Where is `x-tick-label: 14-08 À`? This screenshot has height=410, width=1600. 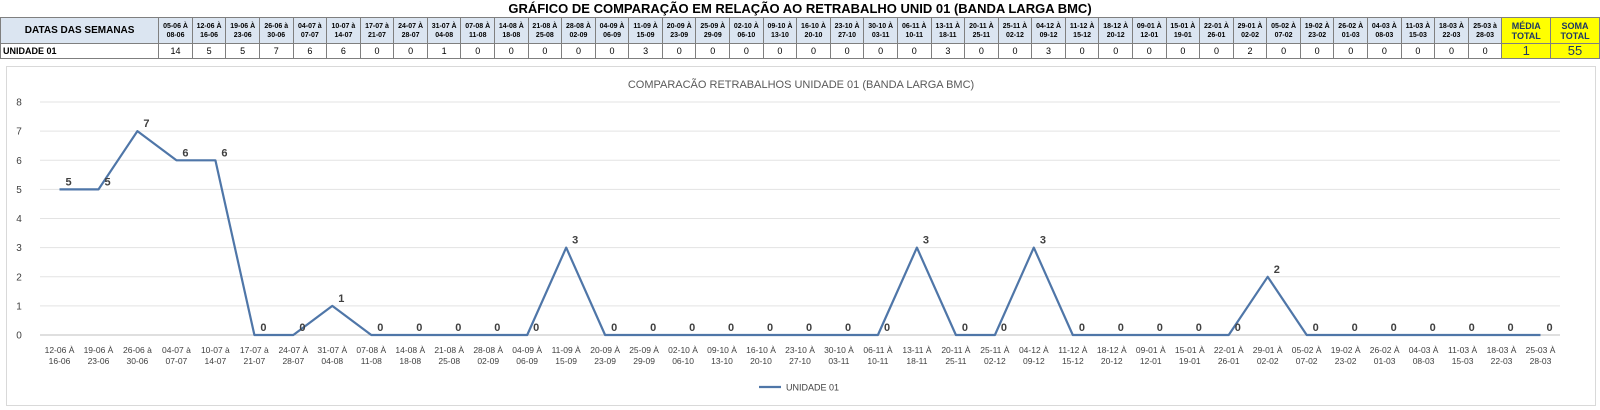
x-tick-label: 14-08 À is located at coordinates (410, 350).